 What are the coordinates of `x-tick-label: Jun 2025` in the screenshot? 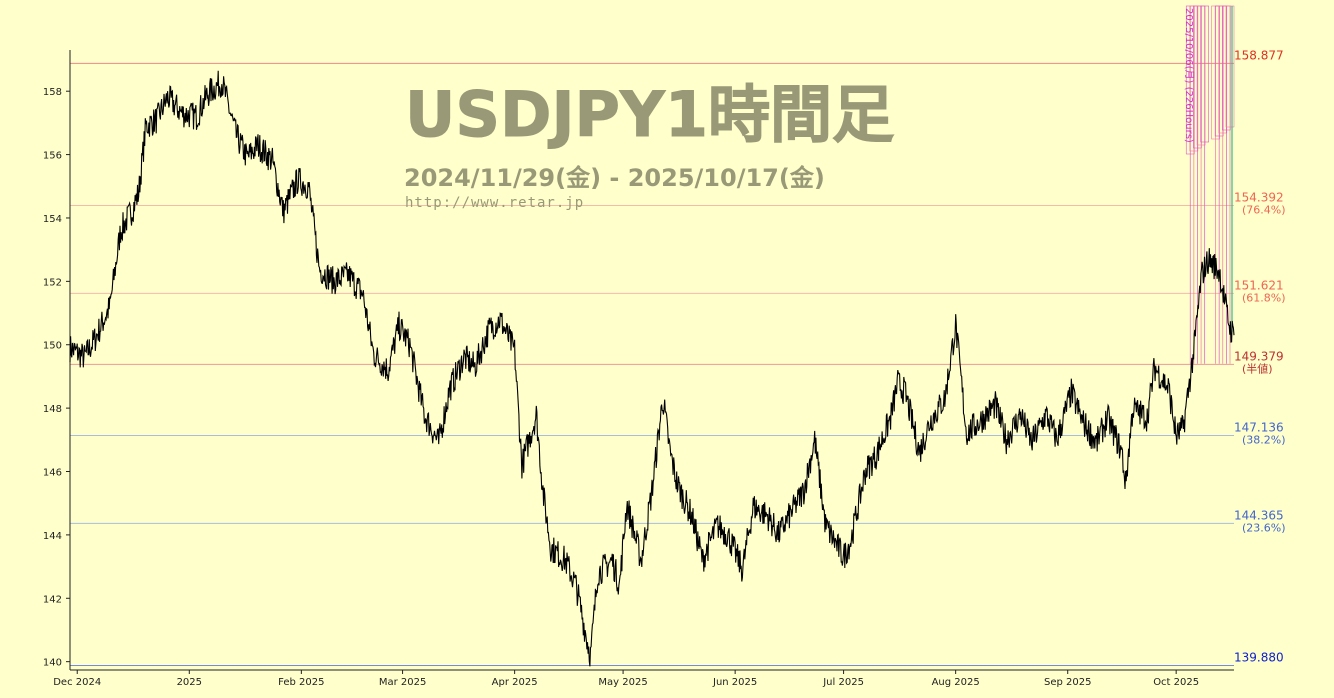 It's located at (734, 682).